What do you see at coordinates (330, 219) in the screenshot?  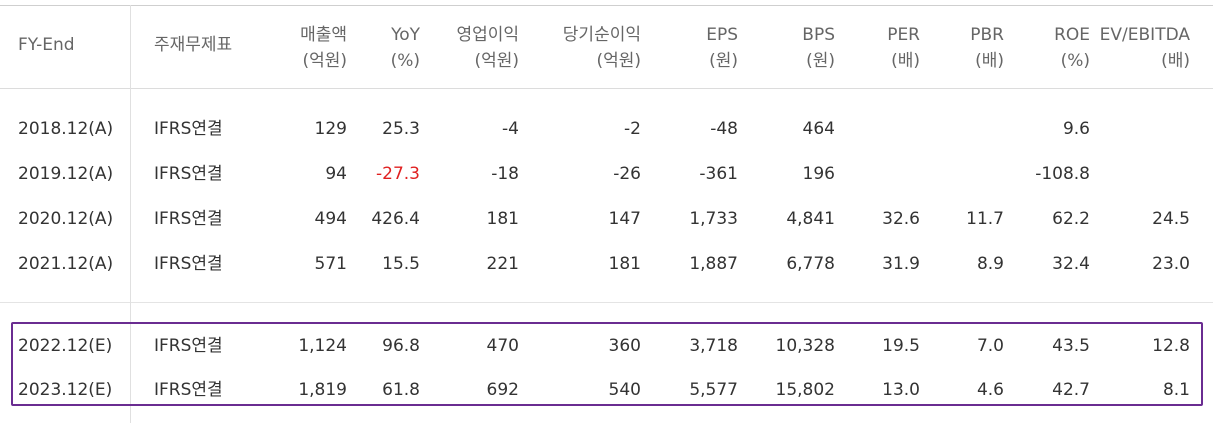 I see `table-cell: 494` at bounding box center [330, 219].